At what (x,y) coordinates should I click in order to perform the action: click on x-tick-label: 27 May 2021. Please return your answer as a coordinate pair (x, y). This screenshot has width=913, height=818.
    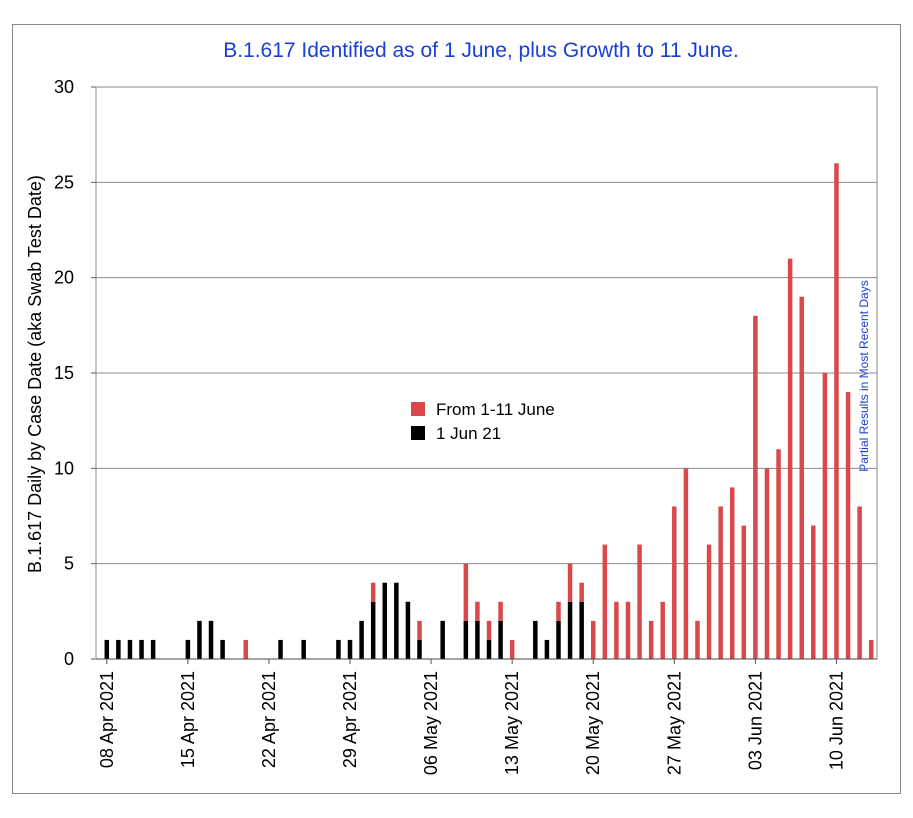
    Looking at the image, I should click on (674, 723).